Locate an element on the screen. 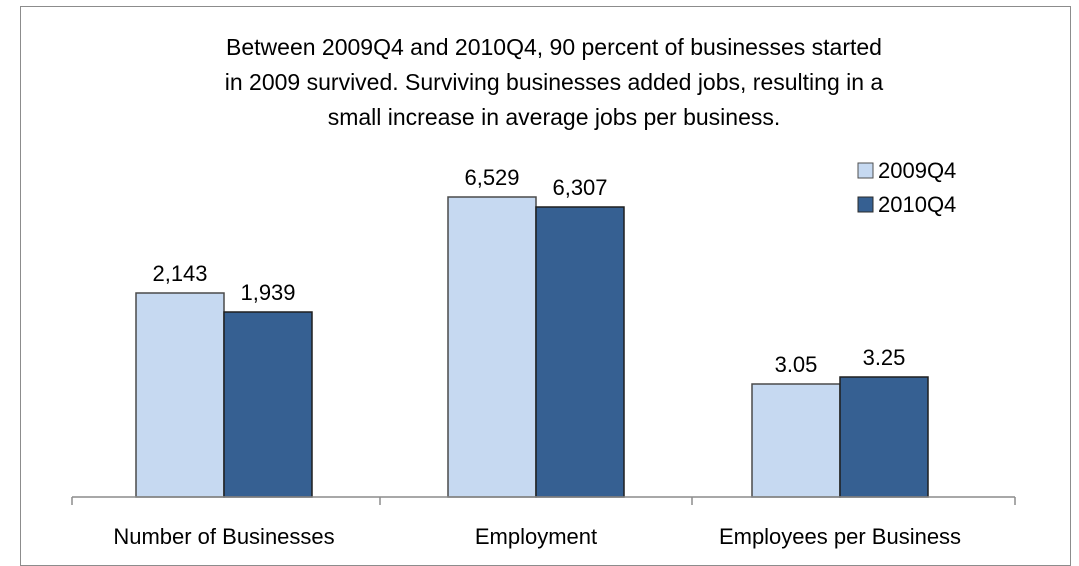 Image resolution: width=1079 pixels, height=566 pixels. bar-number-of-businesses-2010q4 is located at coordinates (268, 404).